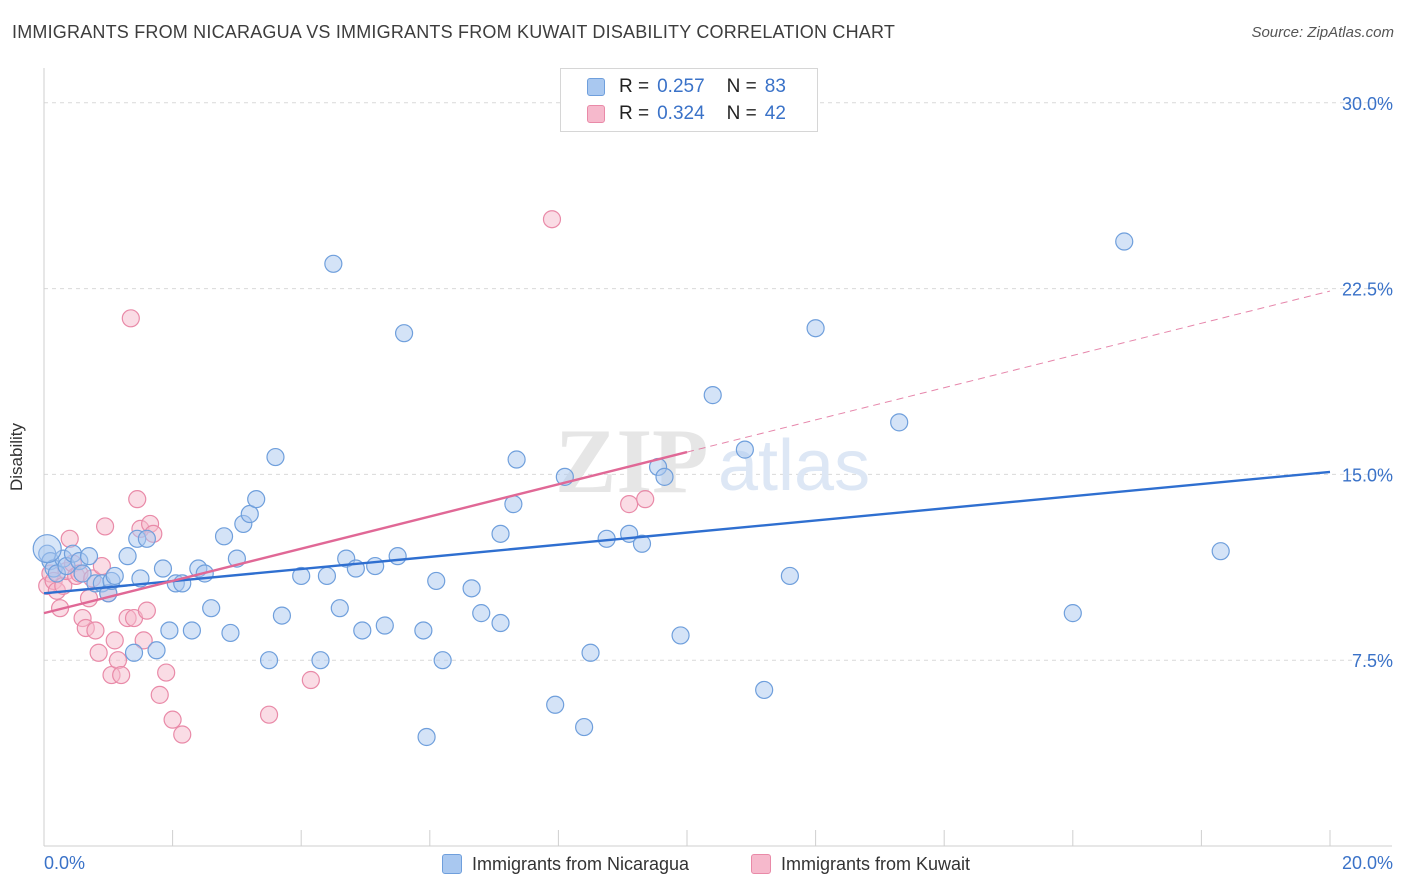  I want to click on legend-swatch-kuwait, so click(596, 114).